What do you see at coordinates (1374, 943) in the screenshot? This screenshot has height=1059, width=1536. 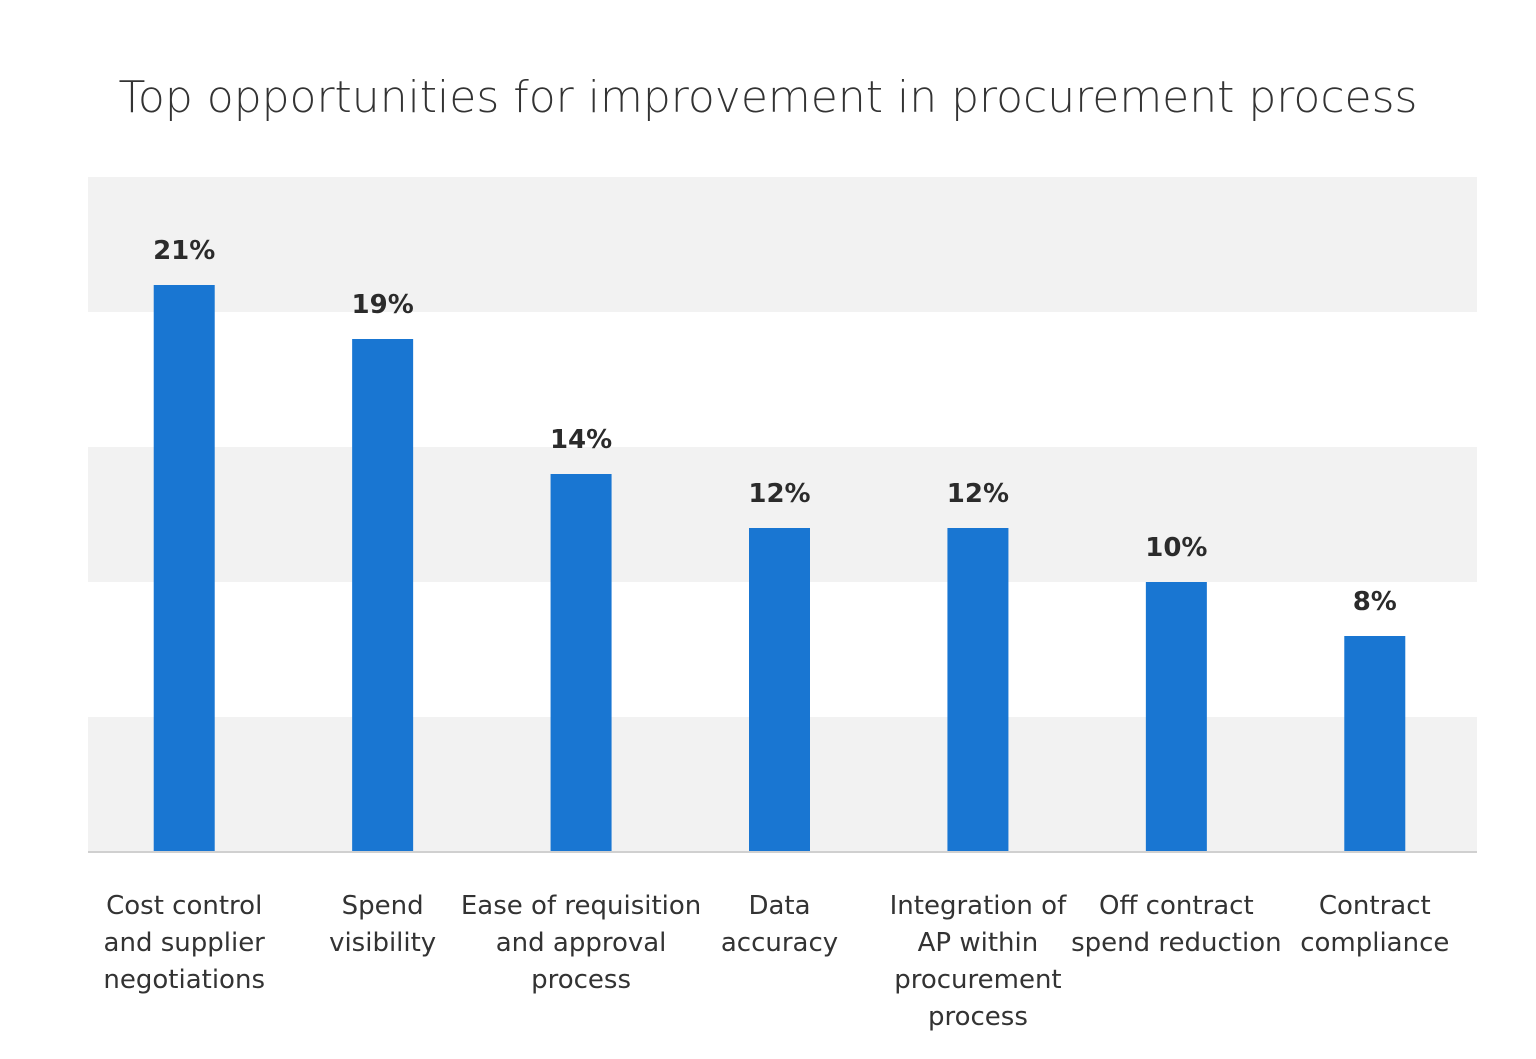 I see `category-label-line: compliance` at bounding box center [1374, 943].